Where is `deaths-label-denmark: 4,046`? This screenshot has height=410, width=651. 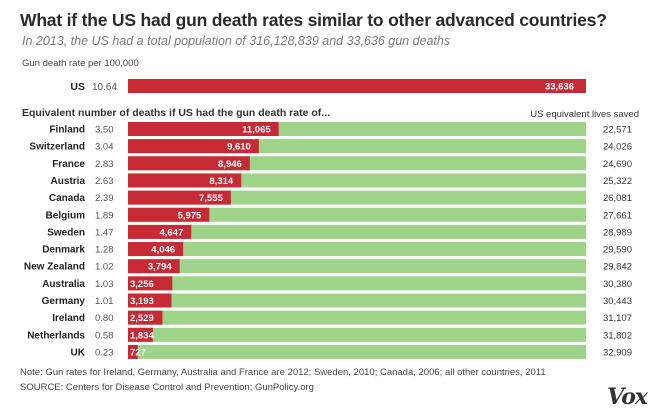
deaths-label-denmark: 4,046 is located at coordinates (163, 250).